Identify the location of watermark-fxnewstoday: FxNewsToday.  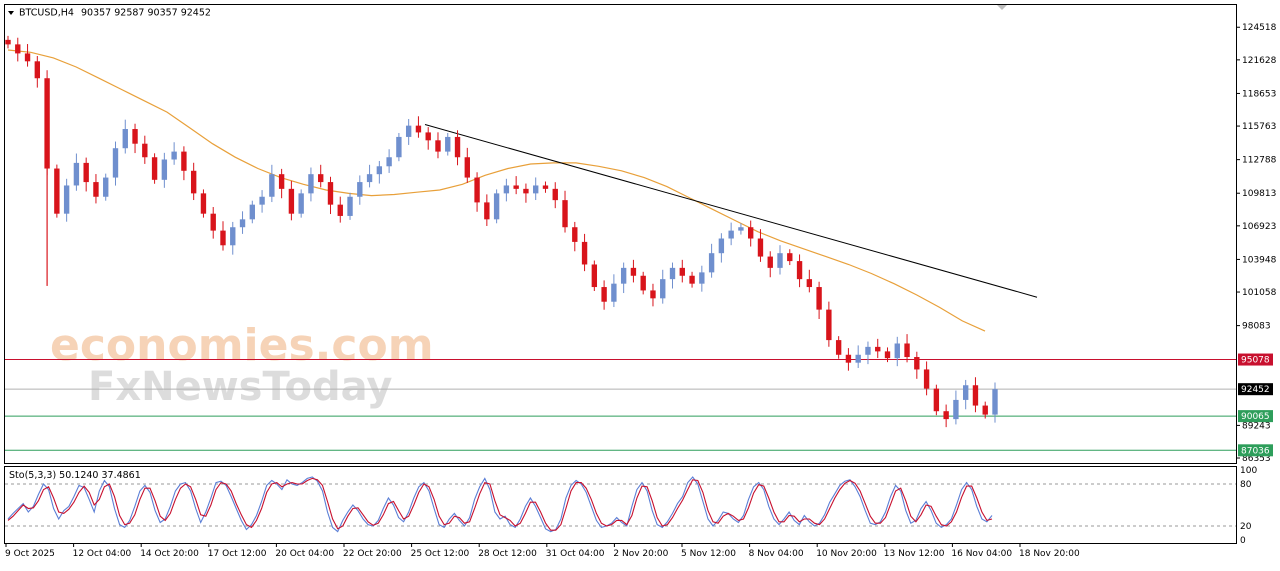
(240, 387).